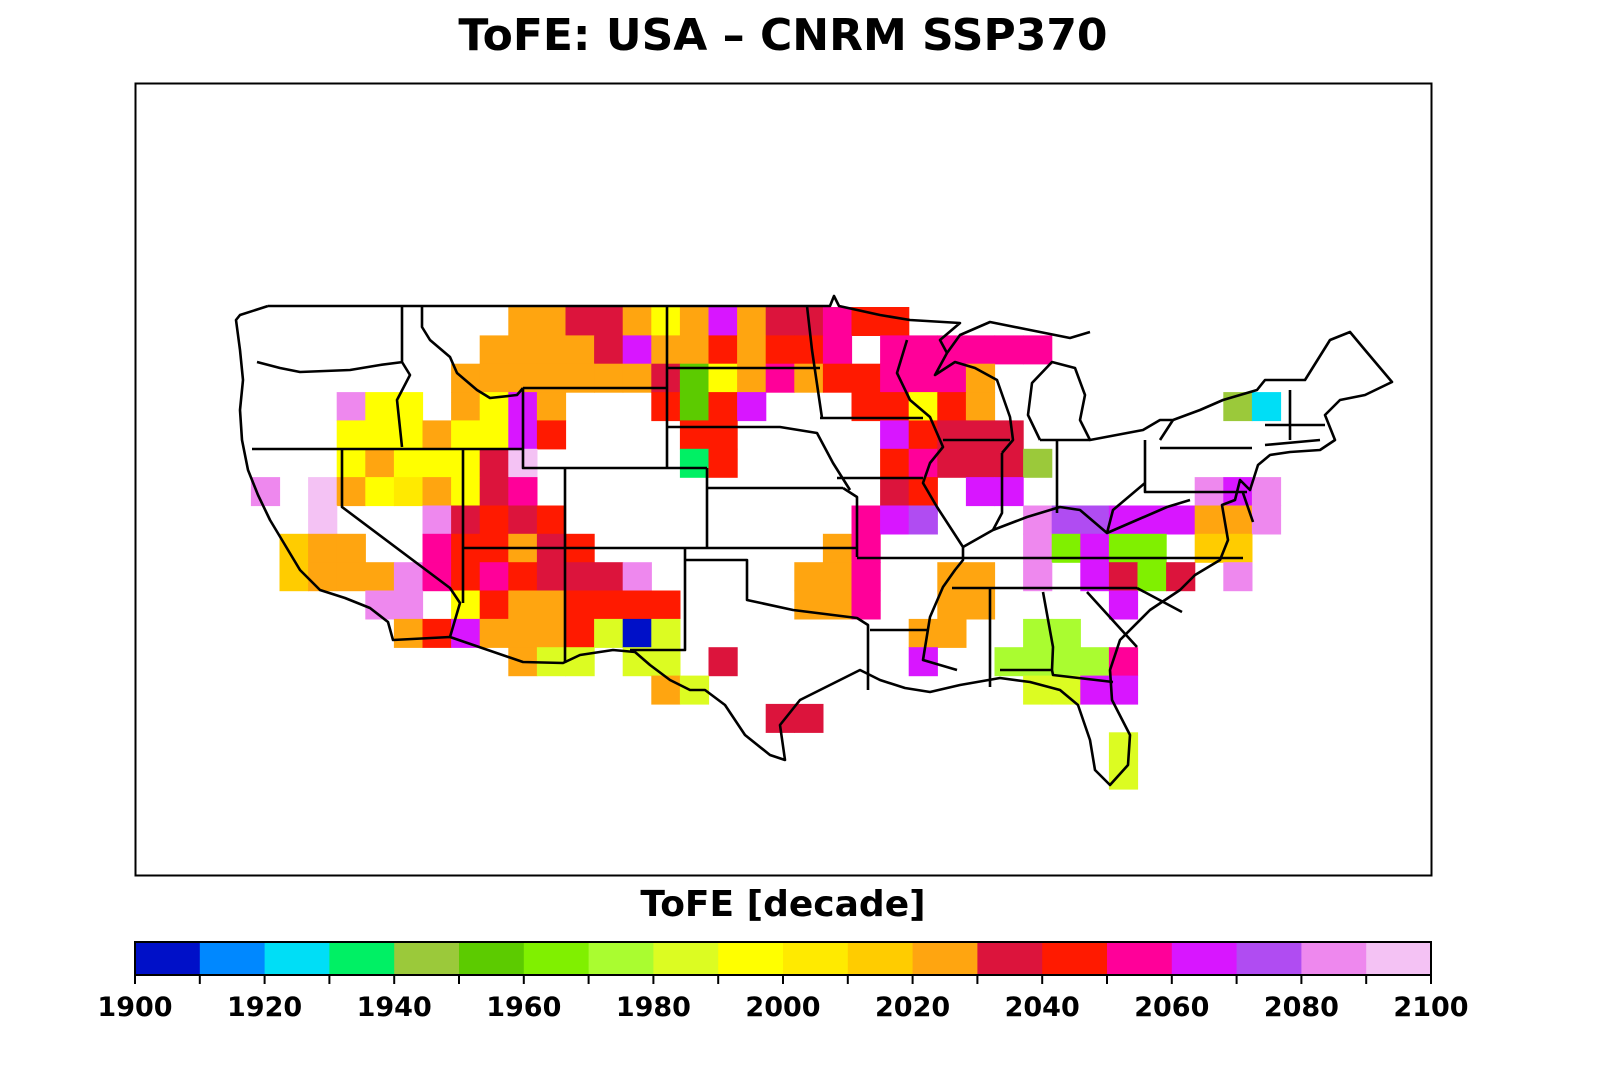 This screenshot has width=1600, height=1066. What do you see at coordinates (1042, 1007) in the screenshot?
I see `colorbar-tick-label: 2040` at bounding box center [1042, 1007].